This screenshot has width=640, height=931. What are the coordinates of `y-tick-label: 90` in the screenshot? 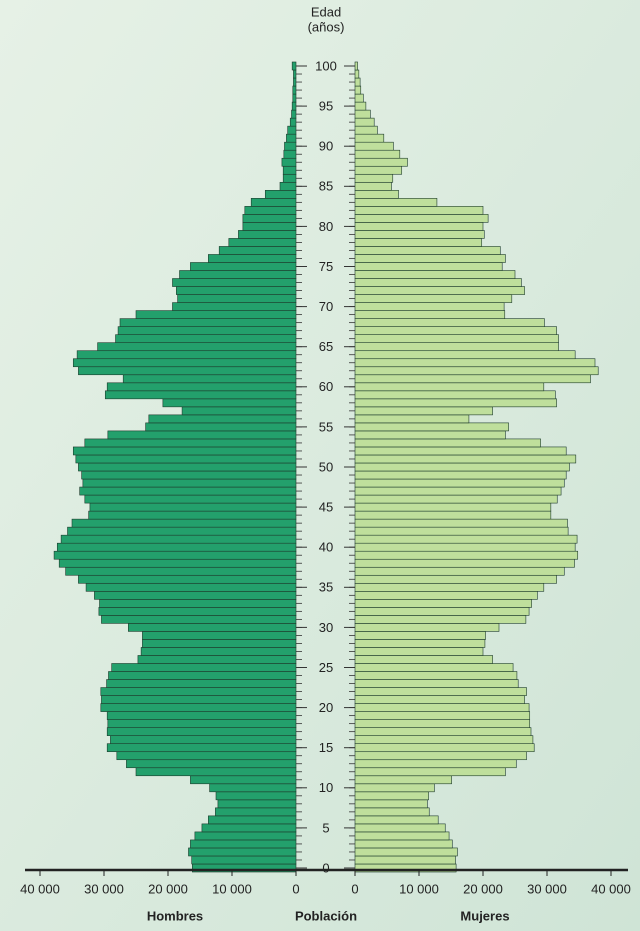 It's located at (326, 146).